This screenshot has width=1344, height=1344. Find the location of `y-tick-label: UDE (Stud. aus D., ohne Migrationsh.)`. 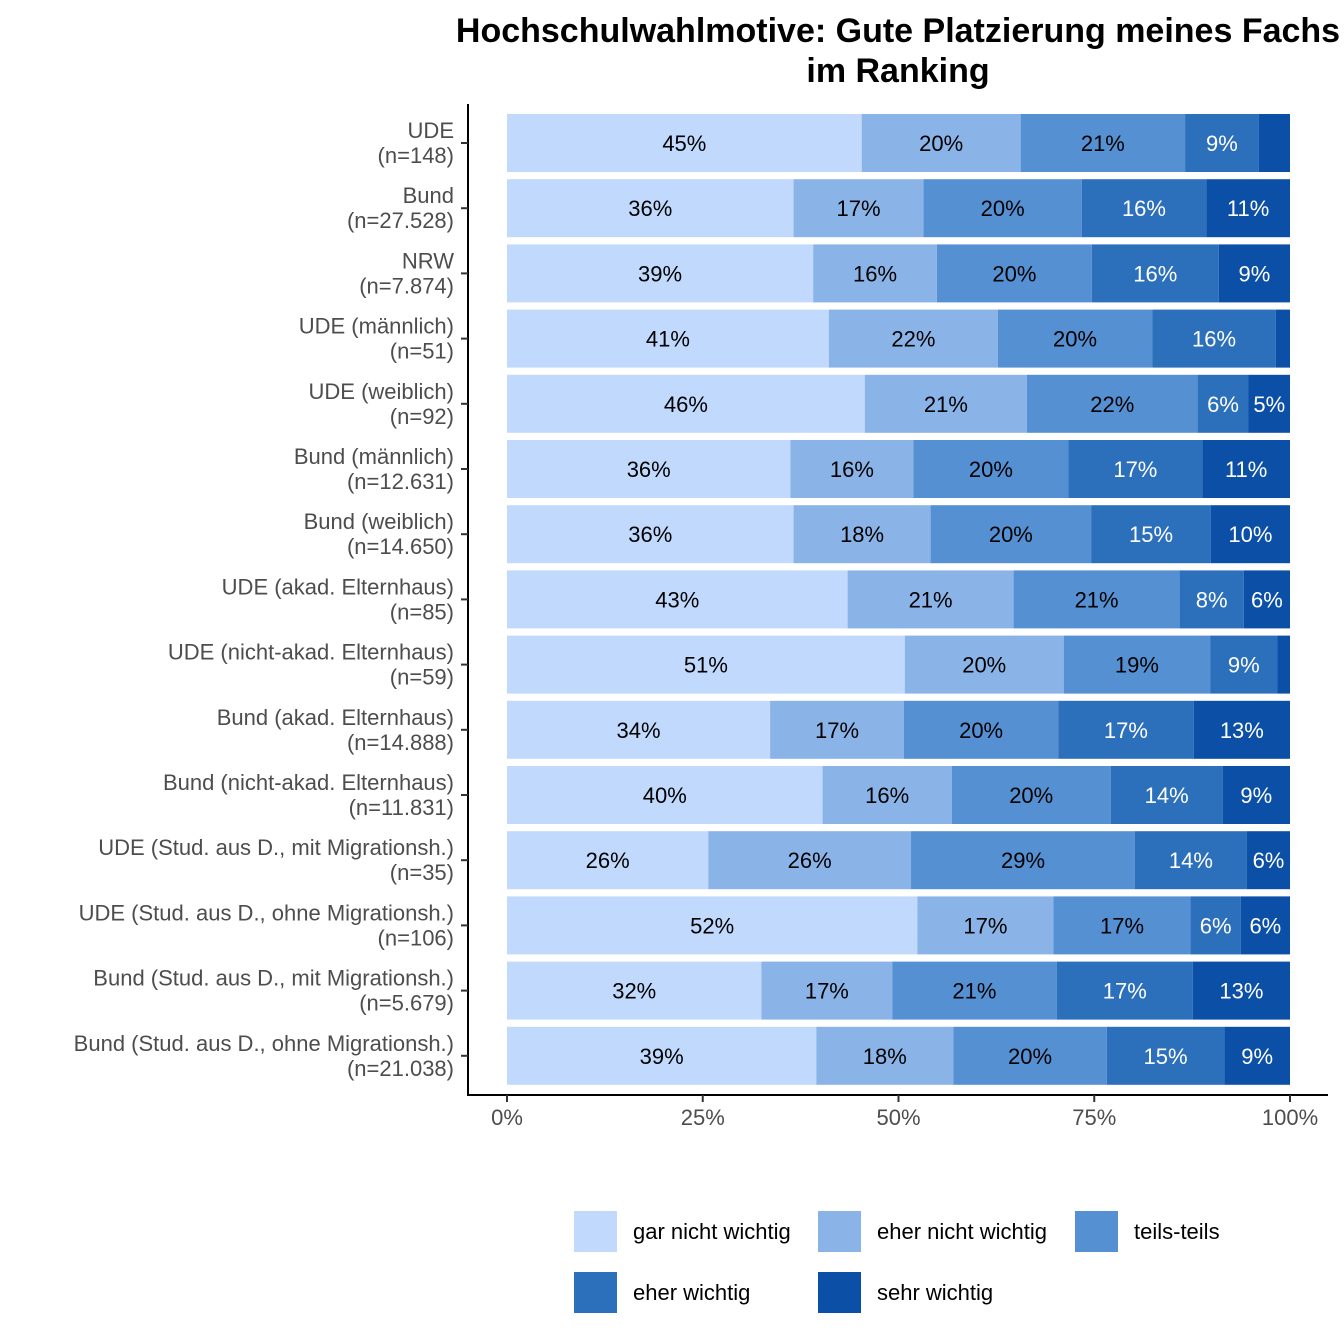

y-tick-label: UDE (Stud. aus D., ohne Migrationsh.) is located at coordinates (266, 912).